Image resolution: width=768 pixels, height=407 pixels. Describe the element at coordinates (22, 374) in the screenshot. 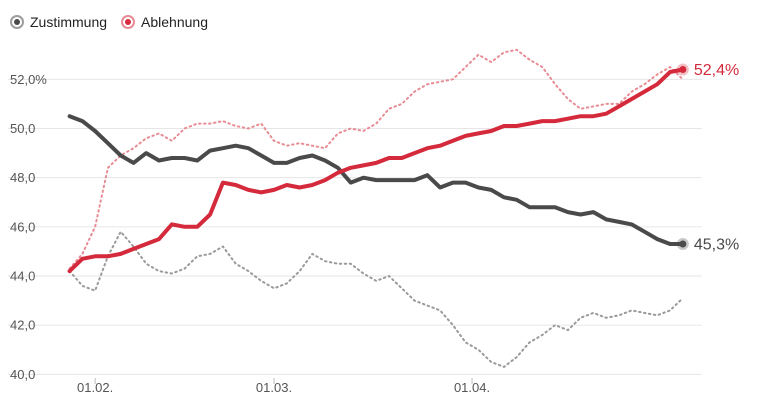

I see `y-tick-label-0: 40,0` at that location.